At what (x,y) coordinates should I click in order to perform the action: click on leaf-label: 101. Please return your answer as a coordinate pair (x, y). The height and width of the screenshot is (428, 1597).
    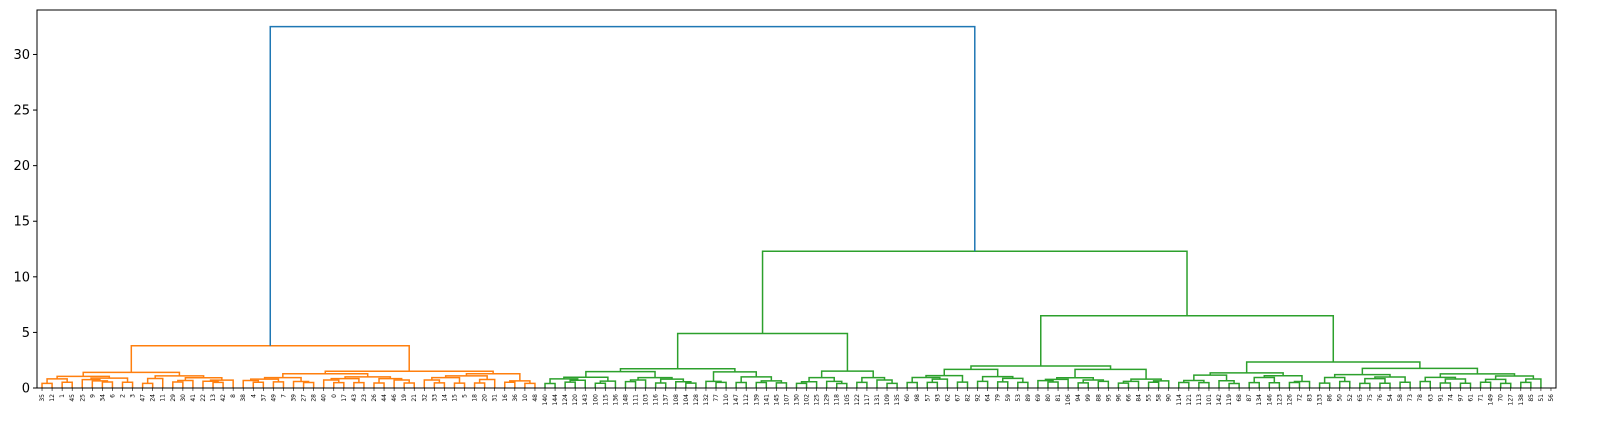
    Looking at the image, I should click on (1209, 400).